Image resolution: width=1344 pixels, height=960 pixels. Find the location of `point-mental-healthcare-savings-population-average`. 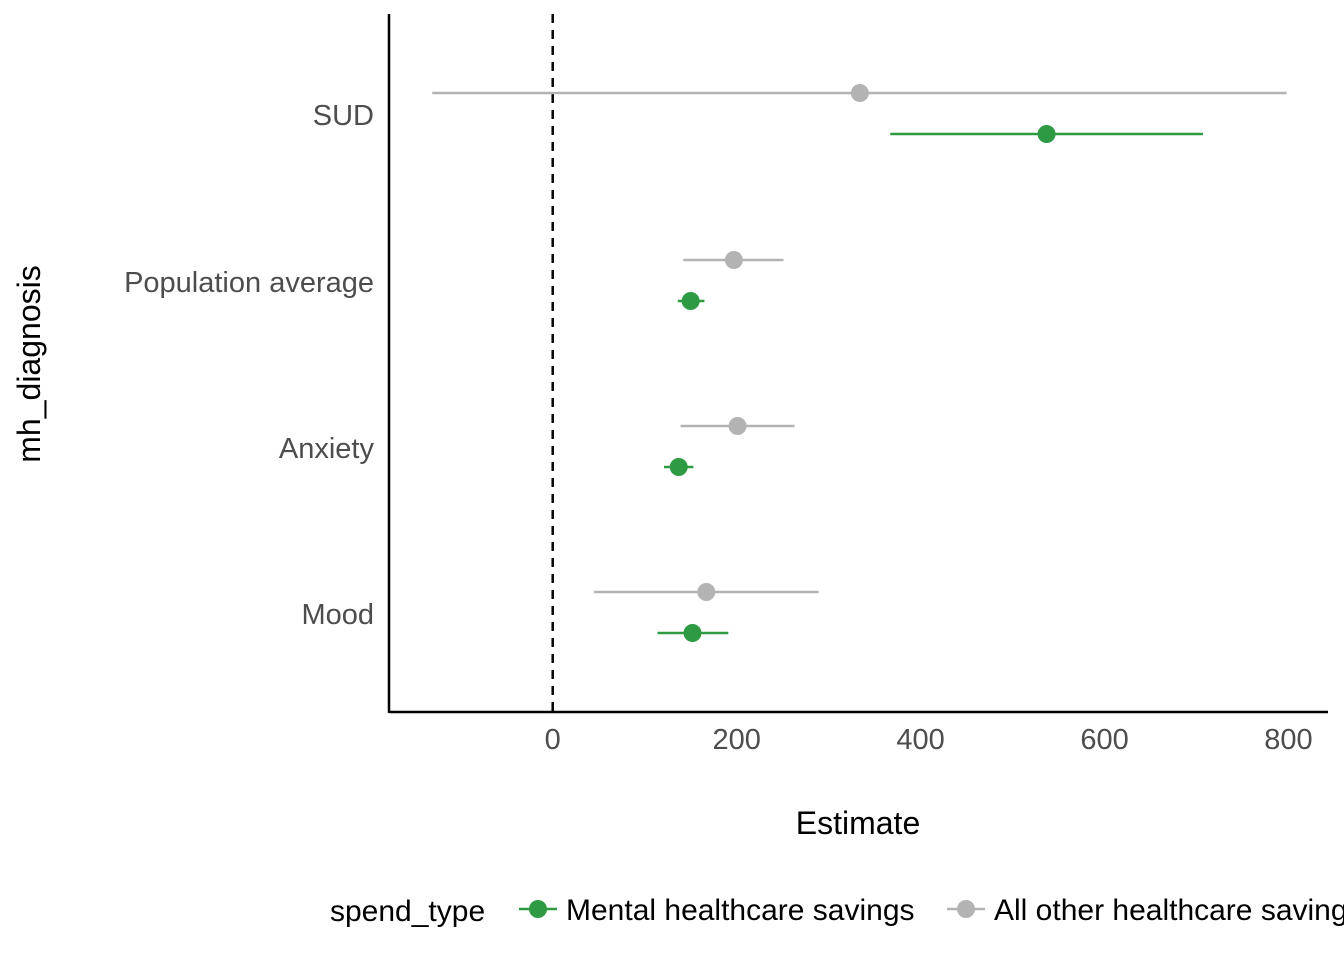

point-mental-healthcare-savings-population-average is located at coordinates (690, 301).